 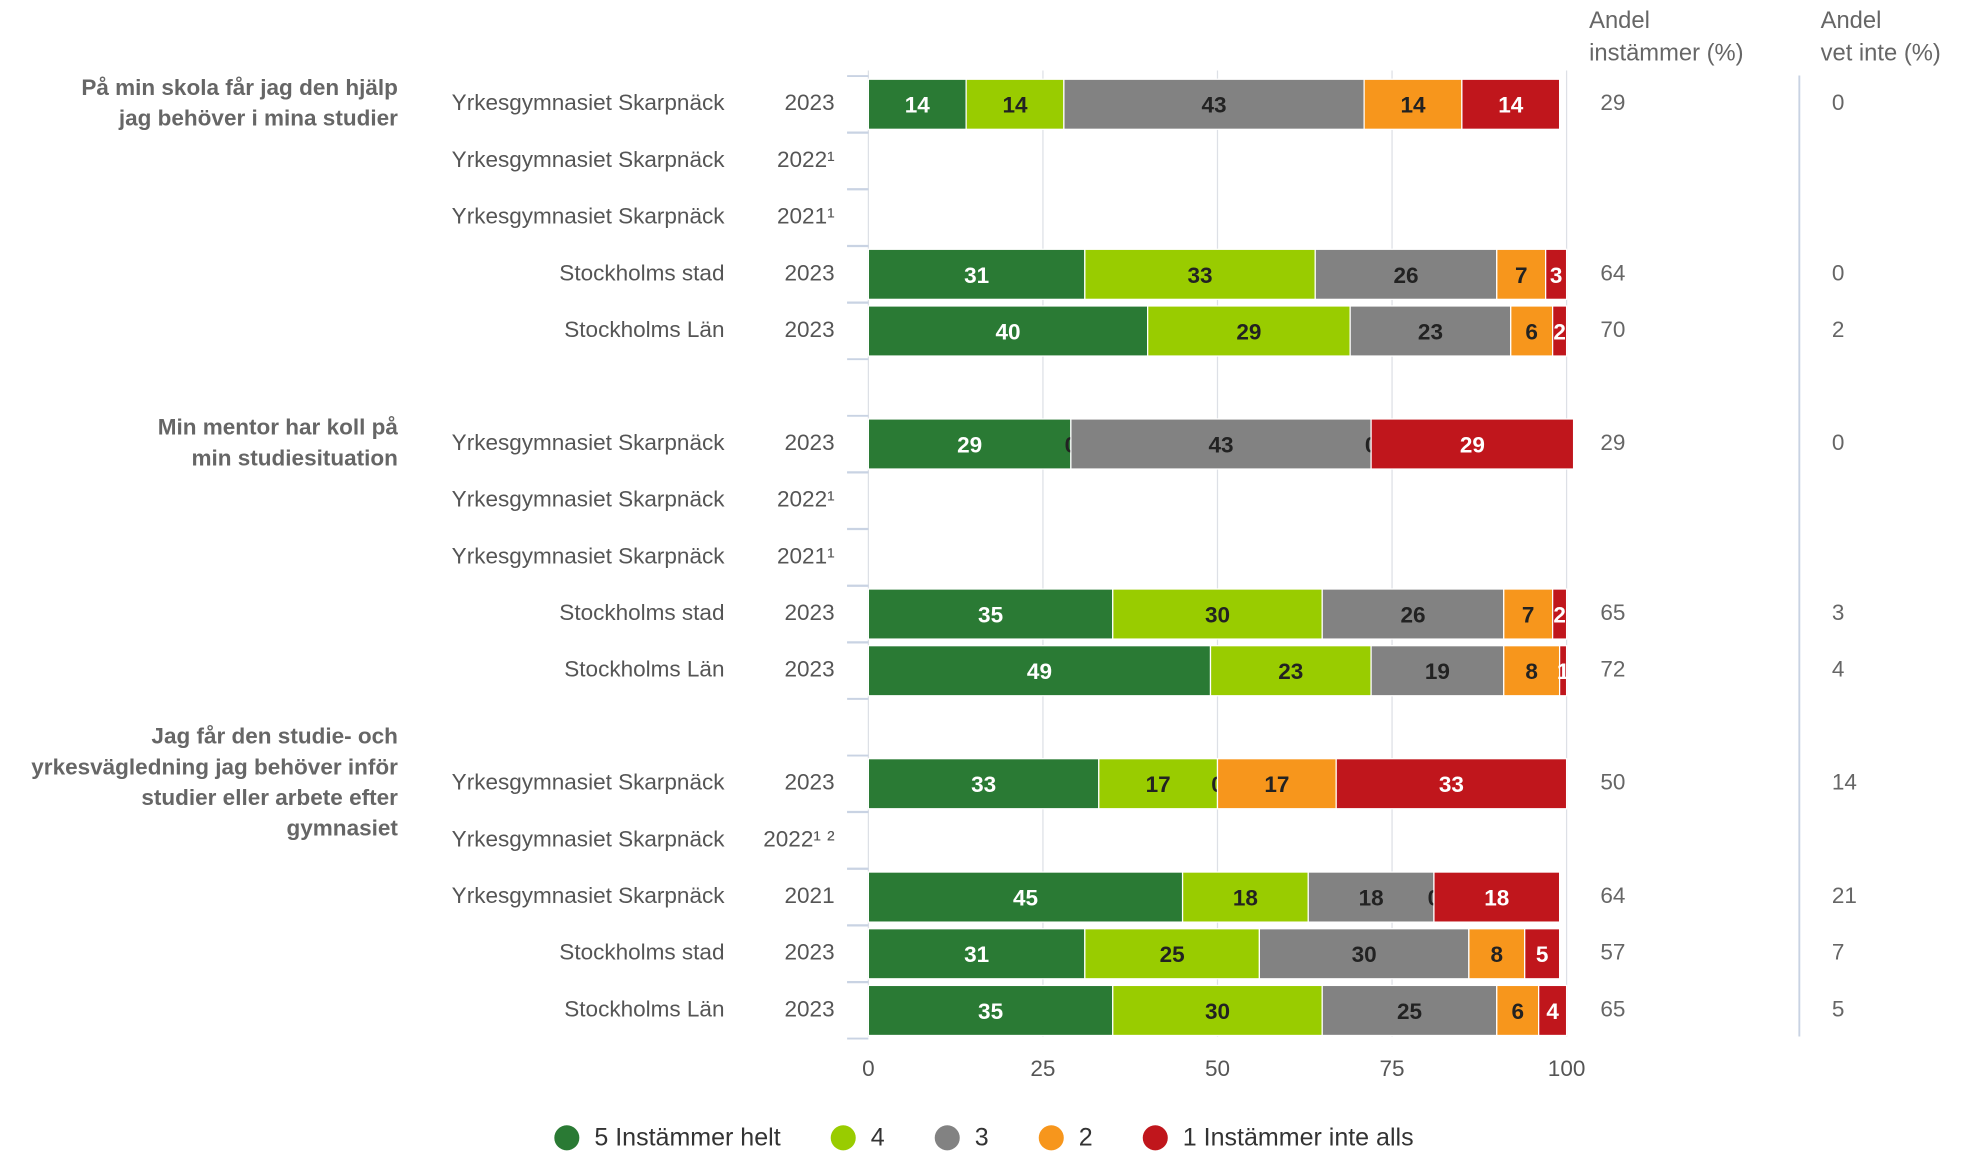 I want to click on group-label: Jag får den studie- och, so click(x=274, y=736).